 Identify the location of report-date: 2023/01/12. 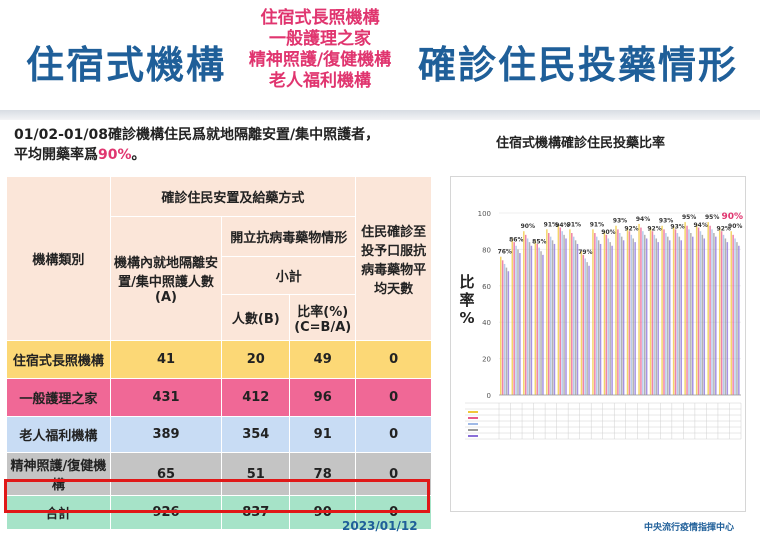
(380, 526).